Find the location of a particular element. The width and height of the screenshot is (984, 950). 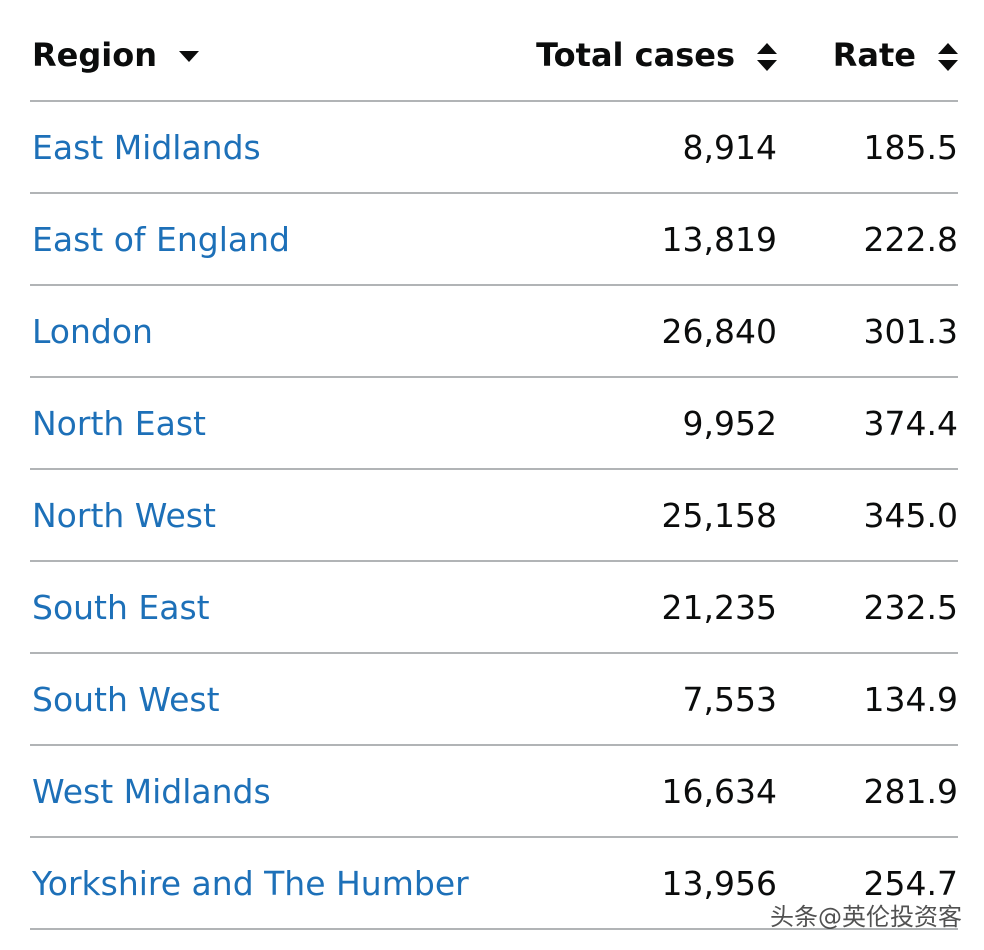

table-cell: 185.5 is located at coordinates (910, 147).